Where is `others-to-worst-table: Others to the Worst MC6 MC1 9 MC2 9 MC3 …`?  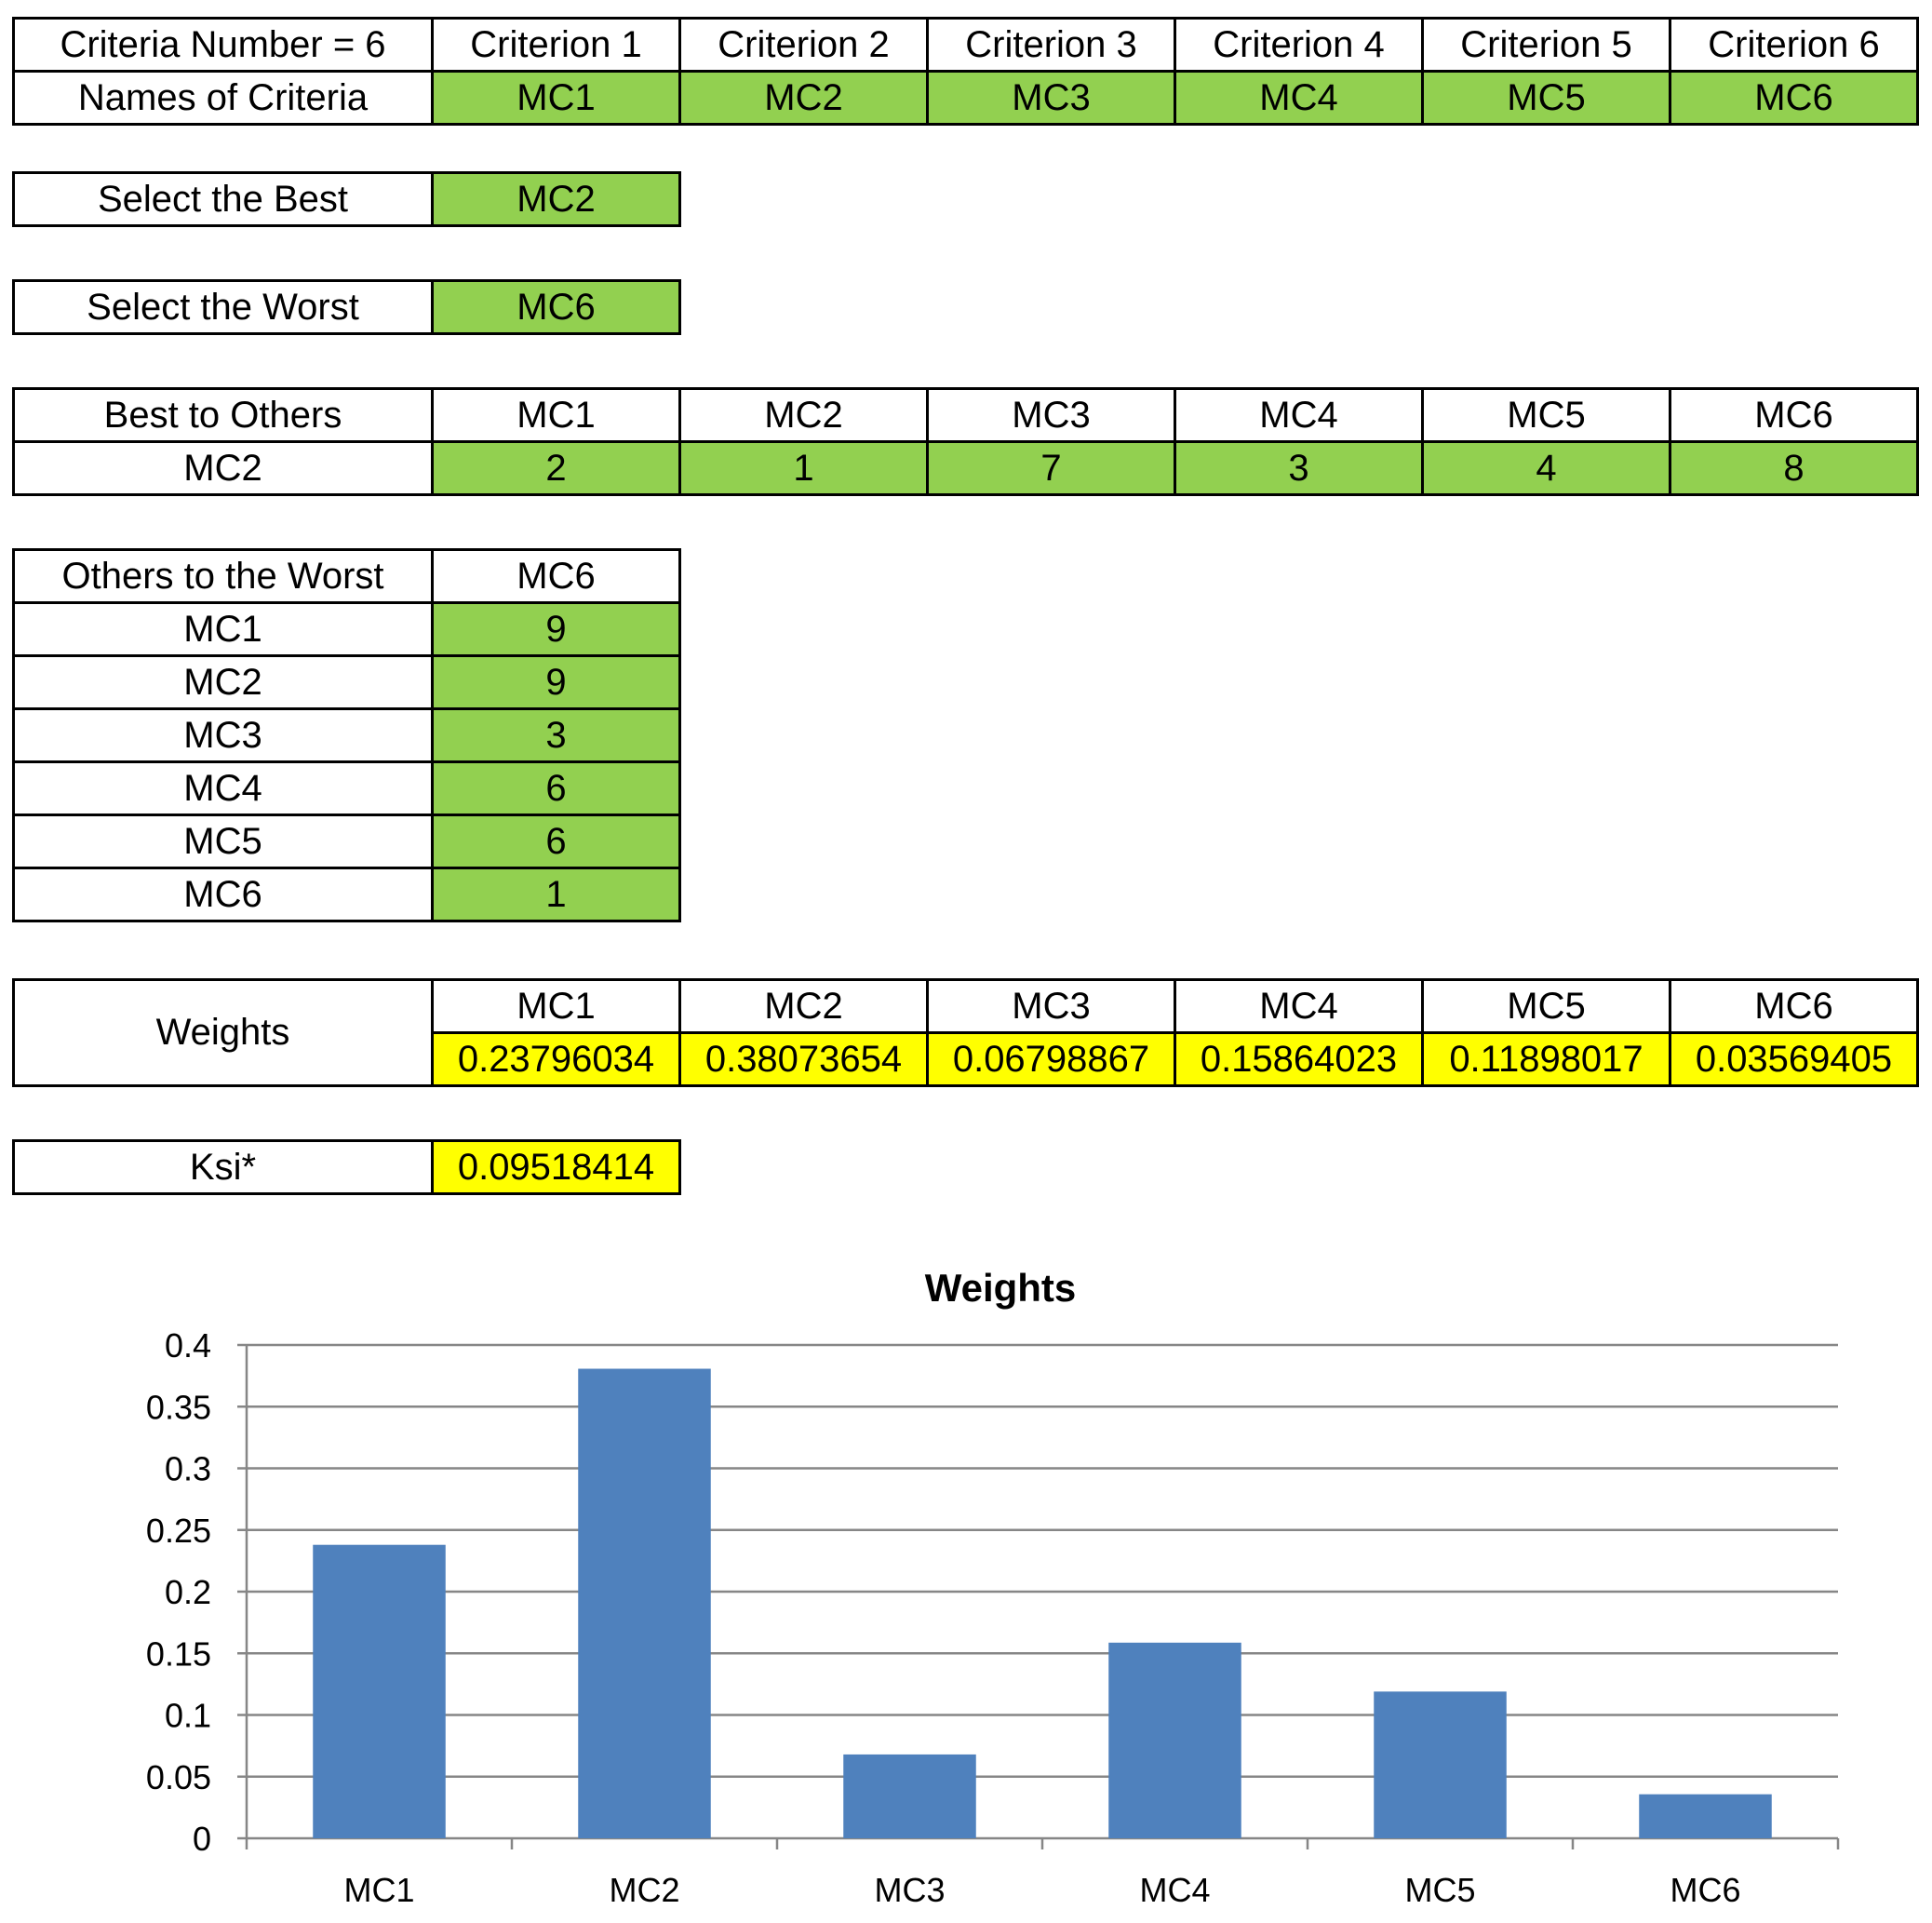
others-to-worst-table: Others to the Worst MC6 MC1 9 MC2 9 MC3 … is located at coordinates (346, 735).